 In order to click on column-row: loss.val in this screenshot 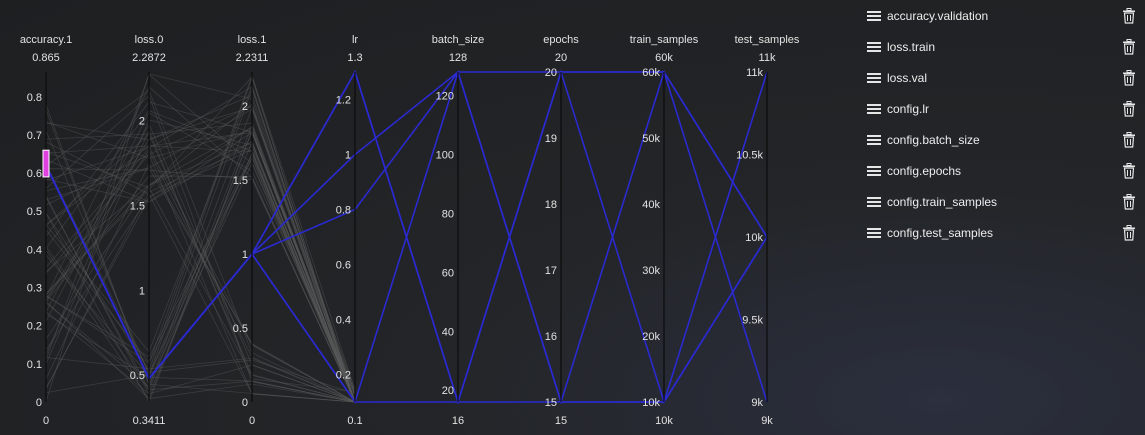, I will do `click(1002, 77)`.